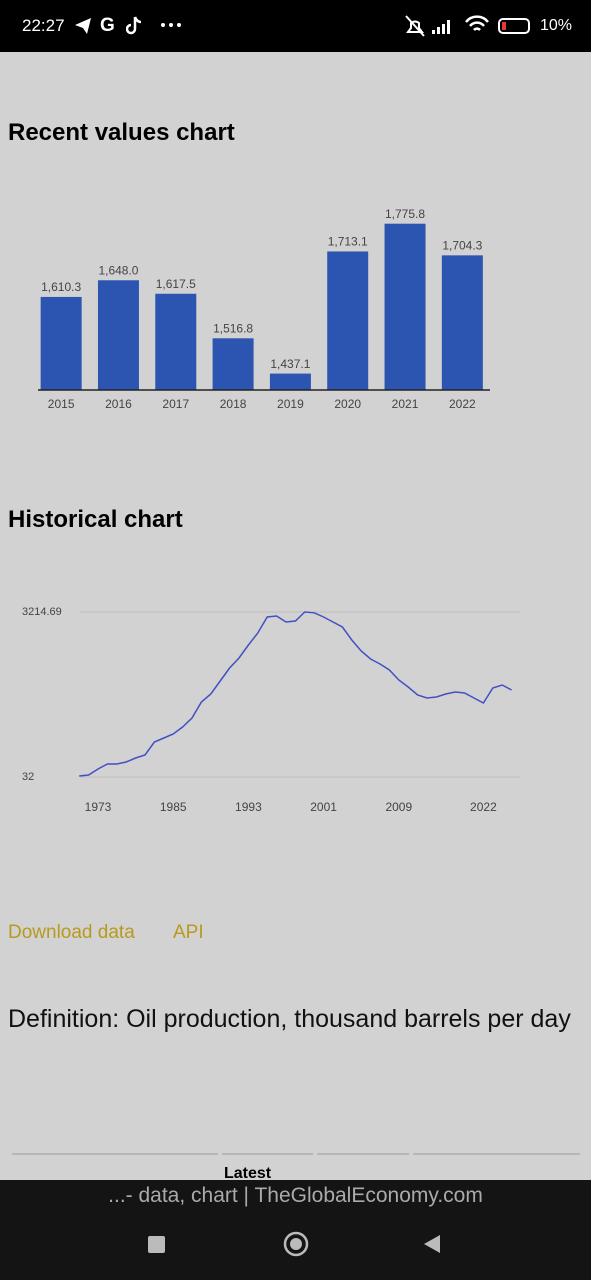 This screenshot has width=591, height=1280. Describe the element at coordinates (233, 404) in the screenshot. I see `x-tick-label: 2018` at that location.